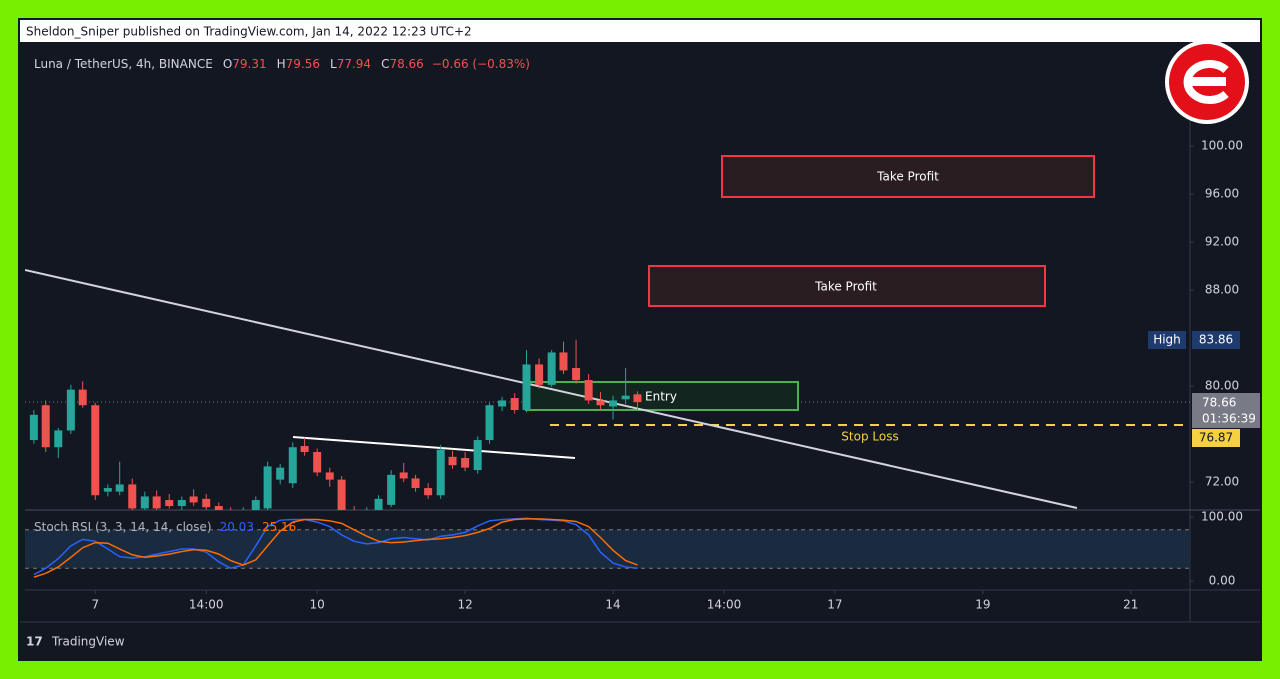  I want to click on price-badge-value: 76.87, so click(1216, 438).